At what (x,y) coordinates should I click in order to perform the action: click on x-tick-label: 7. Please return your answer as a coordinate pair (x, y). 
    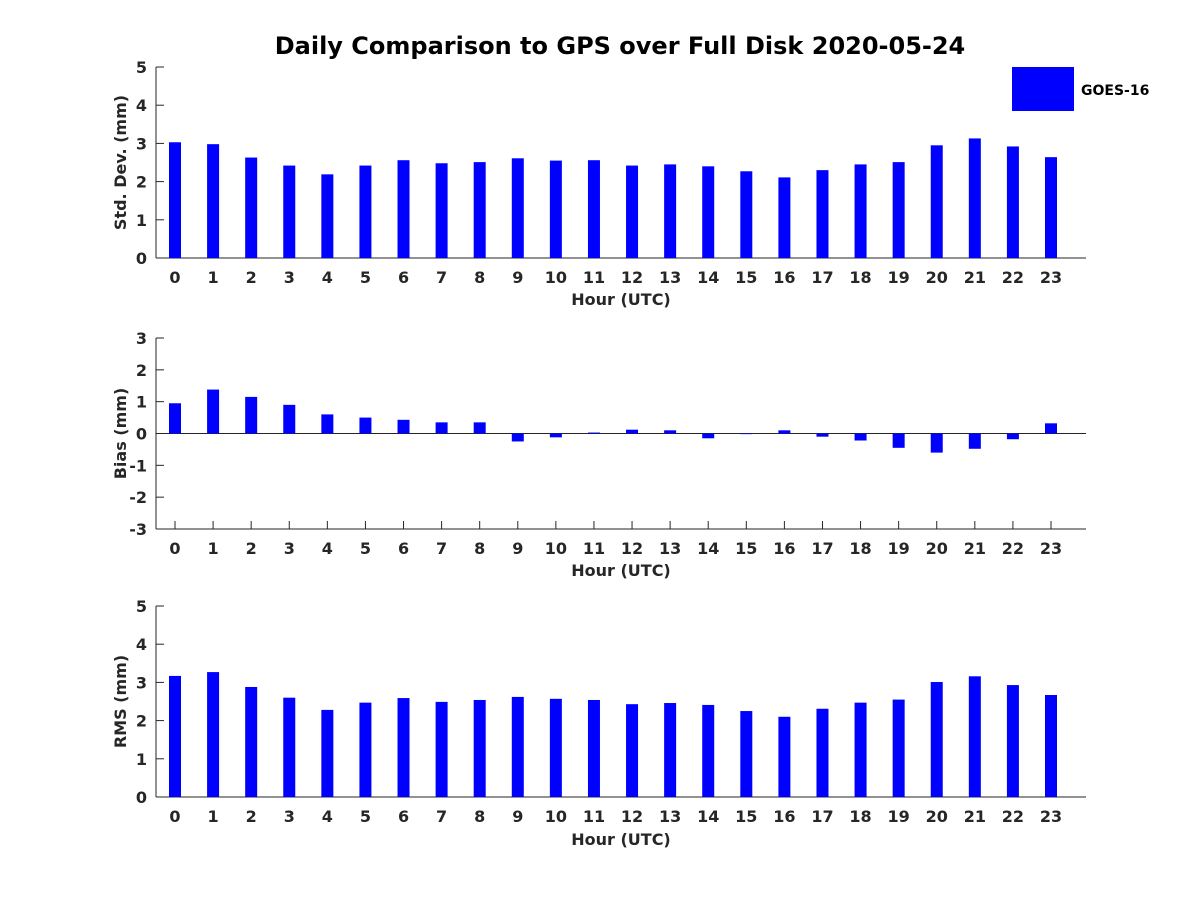
    Looking at the image, I should click on (441, 277).